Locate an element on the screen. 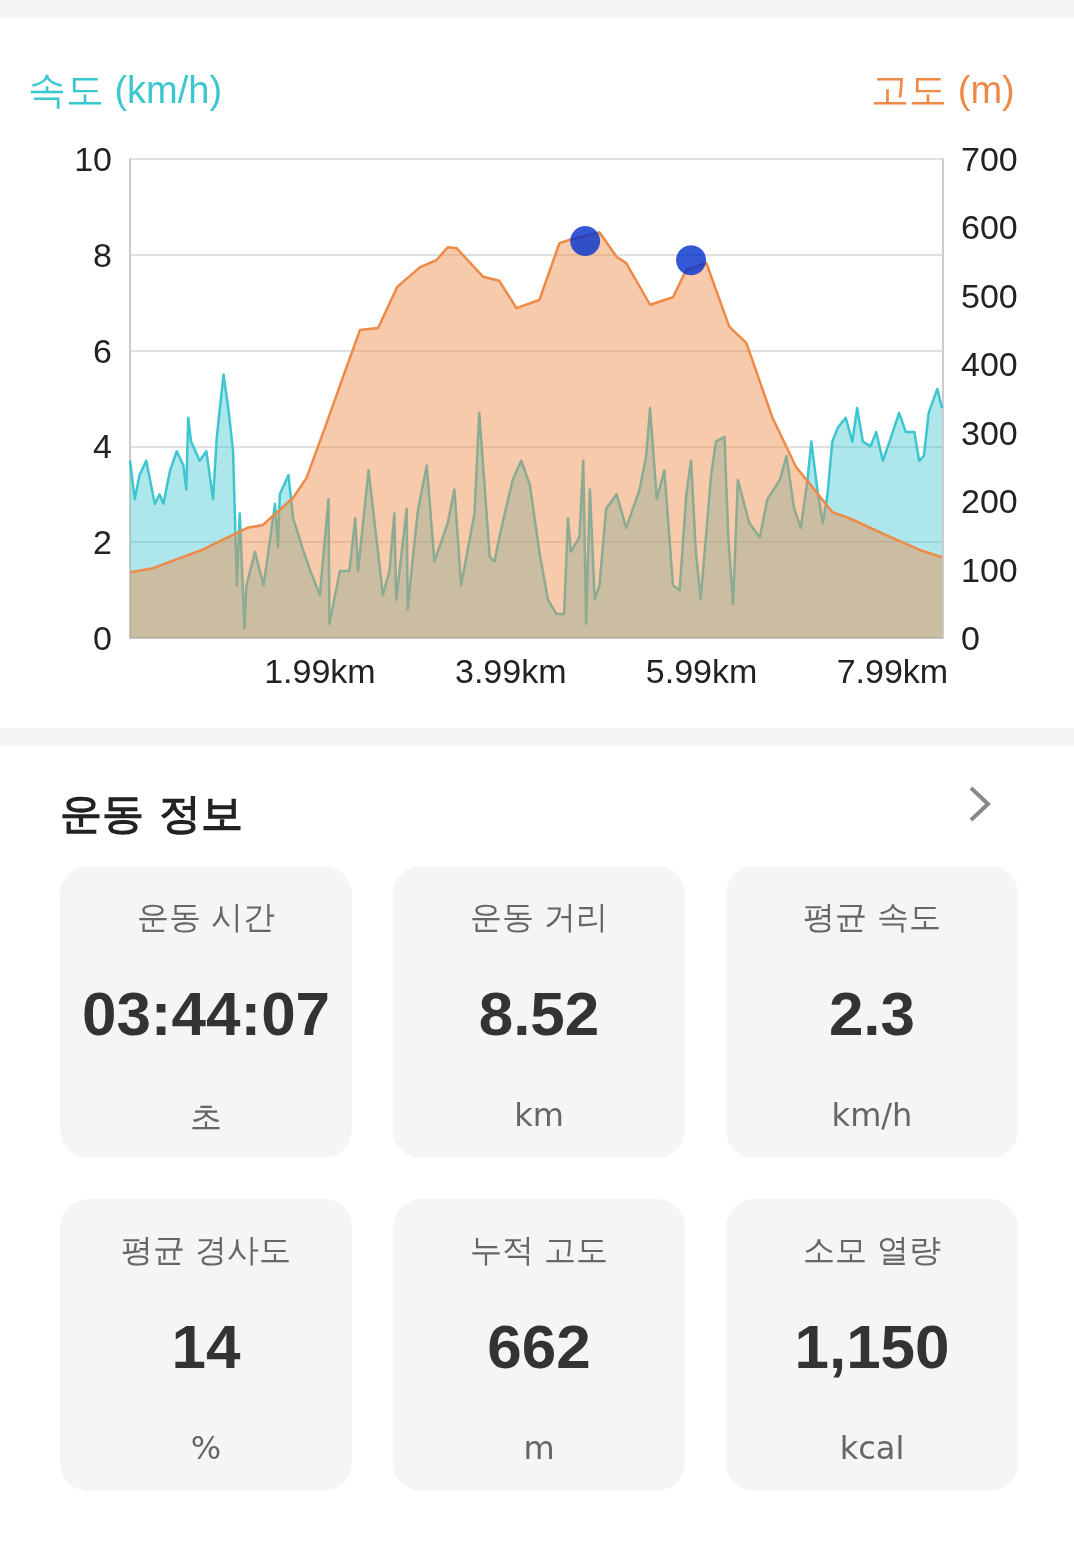 The height and width of the screenshot is (1546, 1074). y2-tick-label: 400 is located at coordinates (989, 364).